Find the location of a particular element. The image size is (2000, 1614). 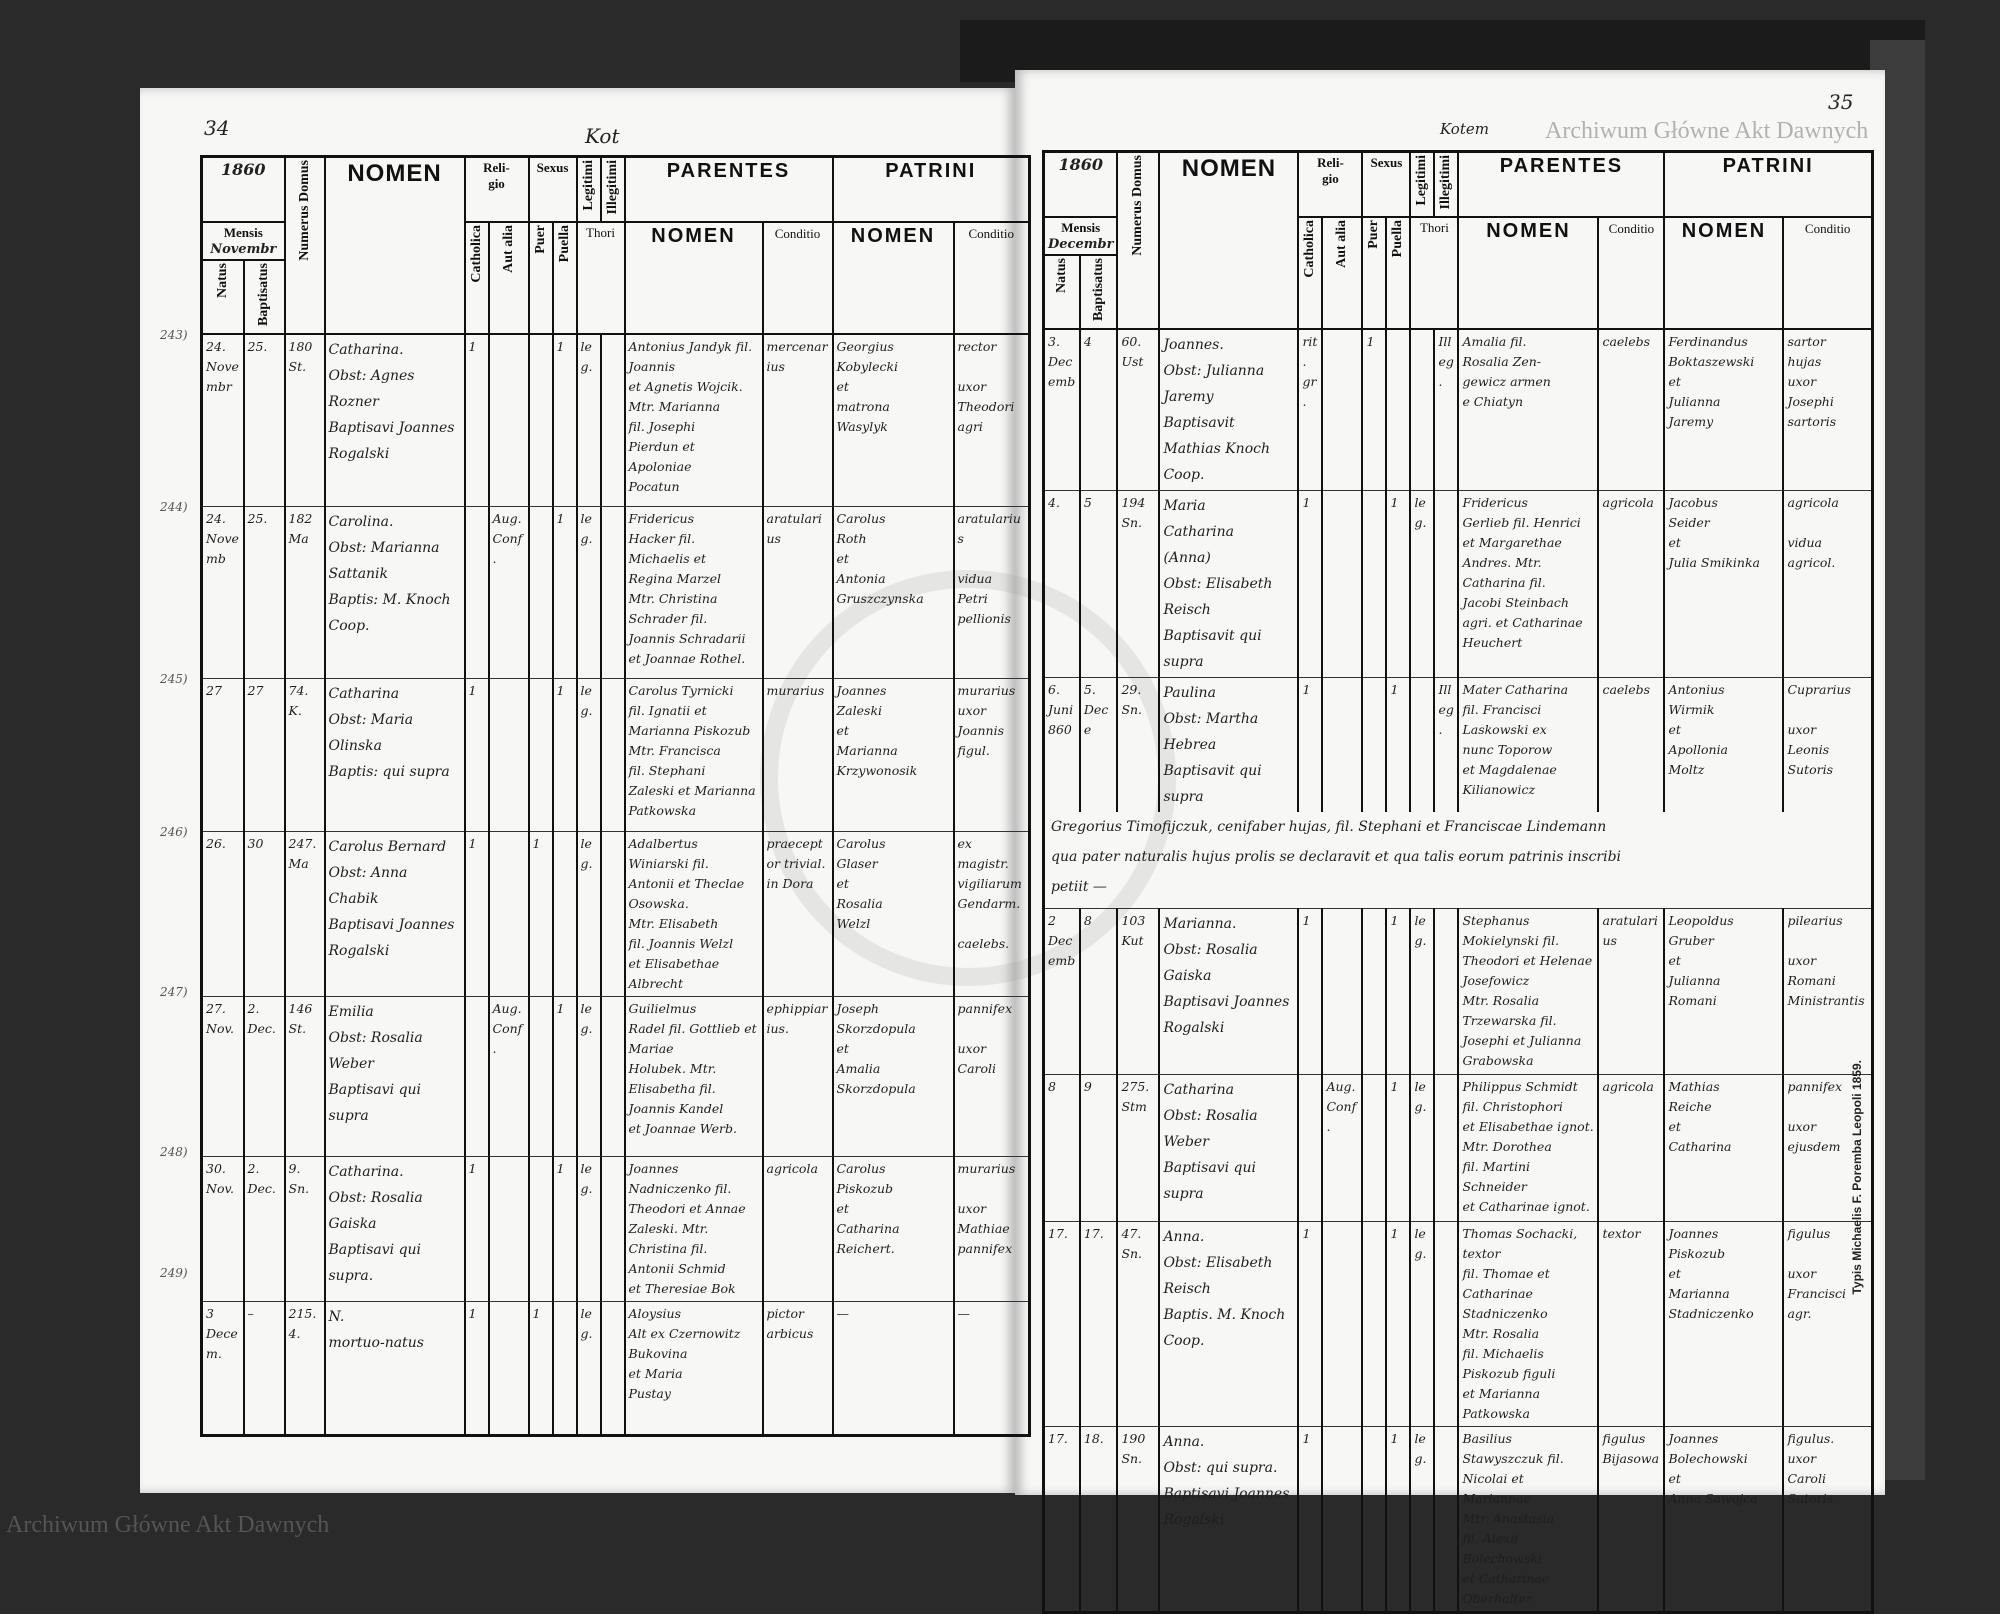

cell-parentes-conditio: caelebs is located at coordinates (1631, 409).